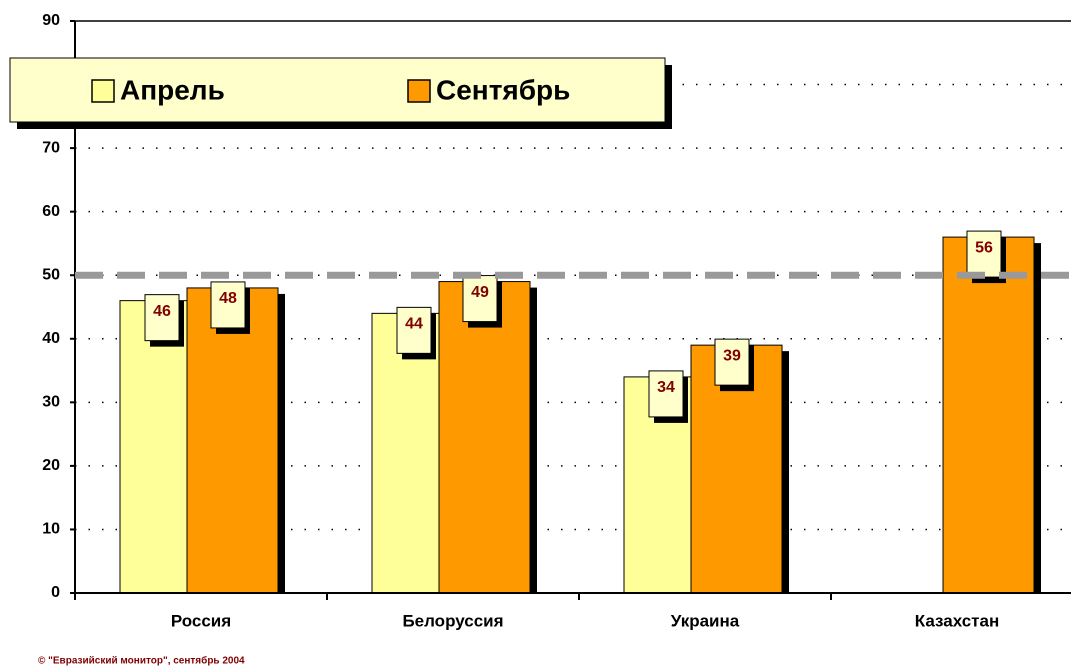  What do you see at coordinates (162, 311) in the screenshot?
I see `data-label: 46` at bounding box center [162, 311].